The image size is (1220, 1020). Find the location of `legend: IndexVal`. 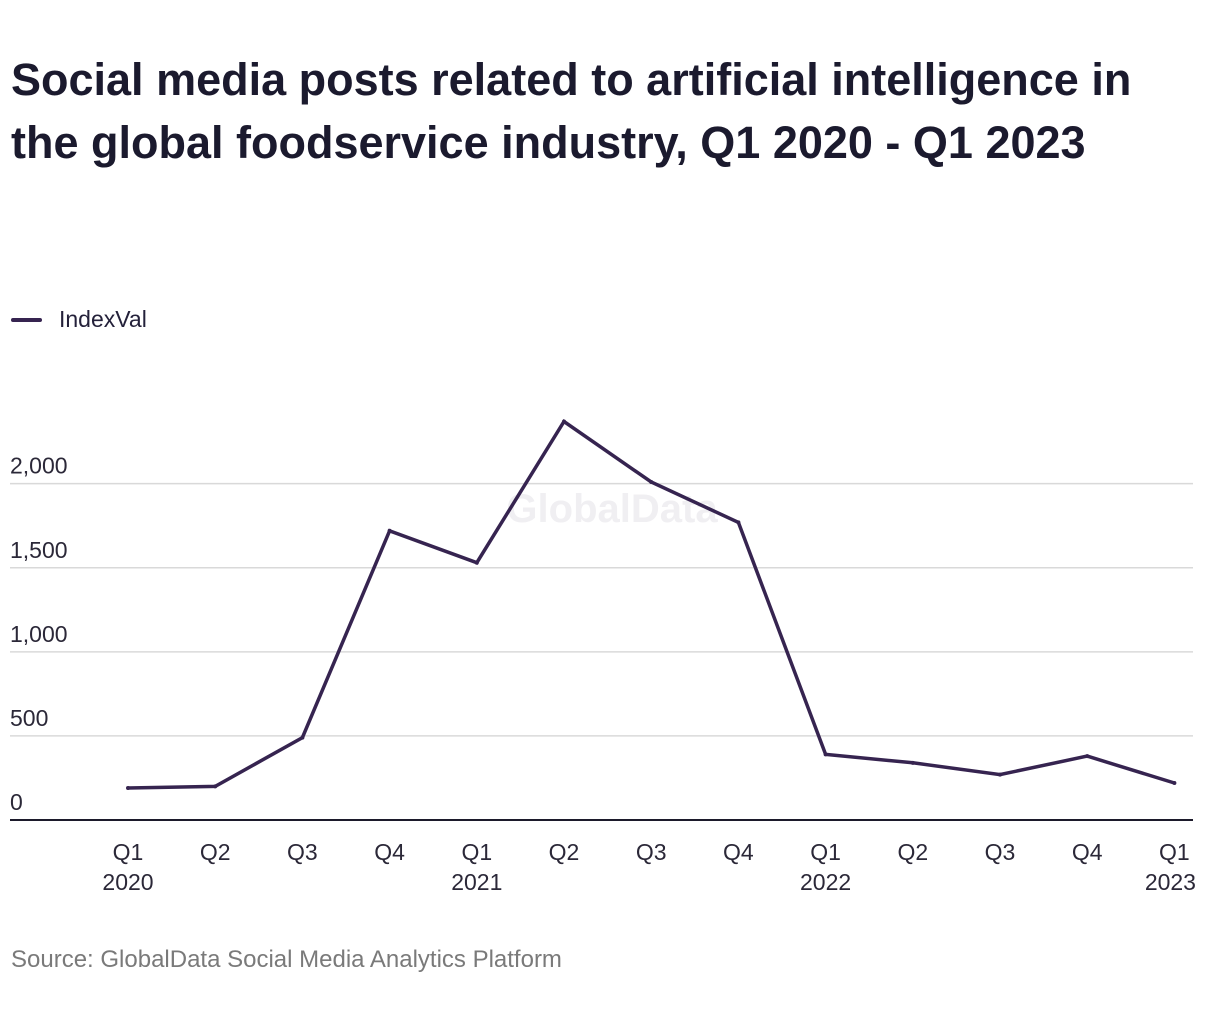

legend: IndexVal is located at coordinates (79, 319).